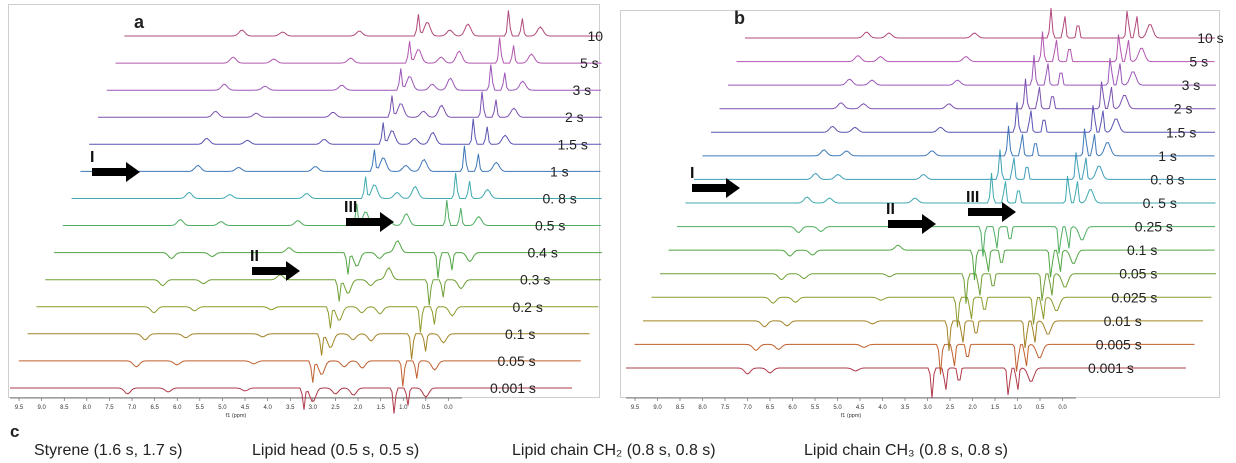 The image size is (1236, 463). Describe the element at coordinates (108, 450) in the screenshot. I see `caption-styrene: Styrene (1.6 s, 1.7 s)` at that location.